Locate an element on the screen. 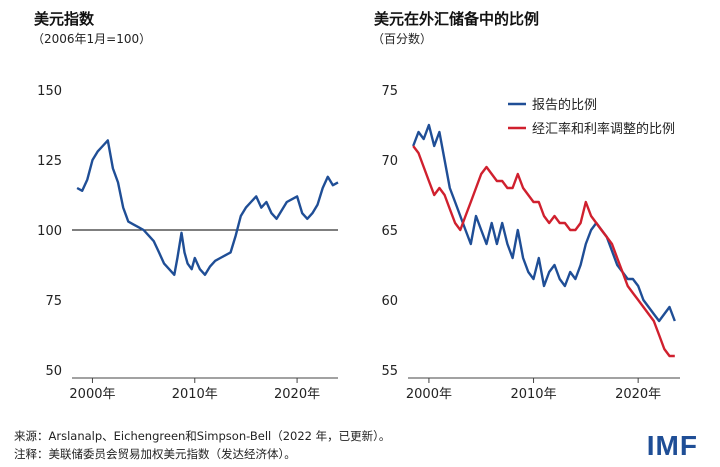  y-tick-label: 50 is located at coordinates (53, 371).